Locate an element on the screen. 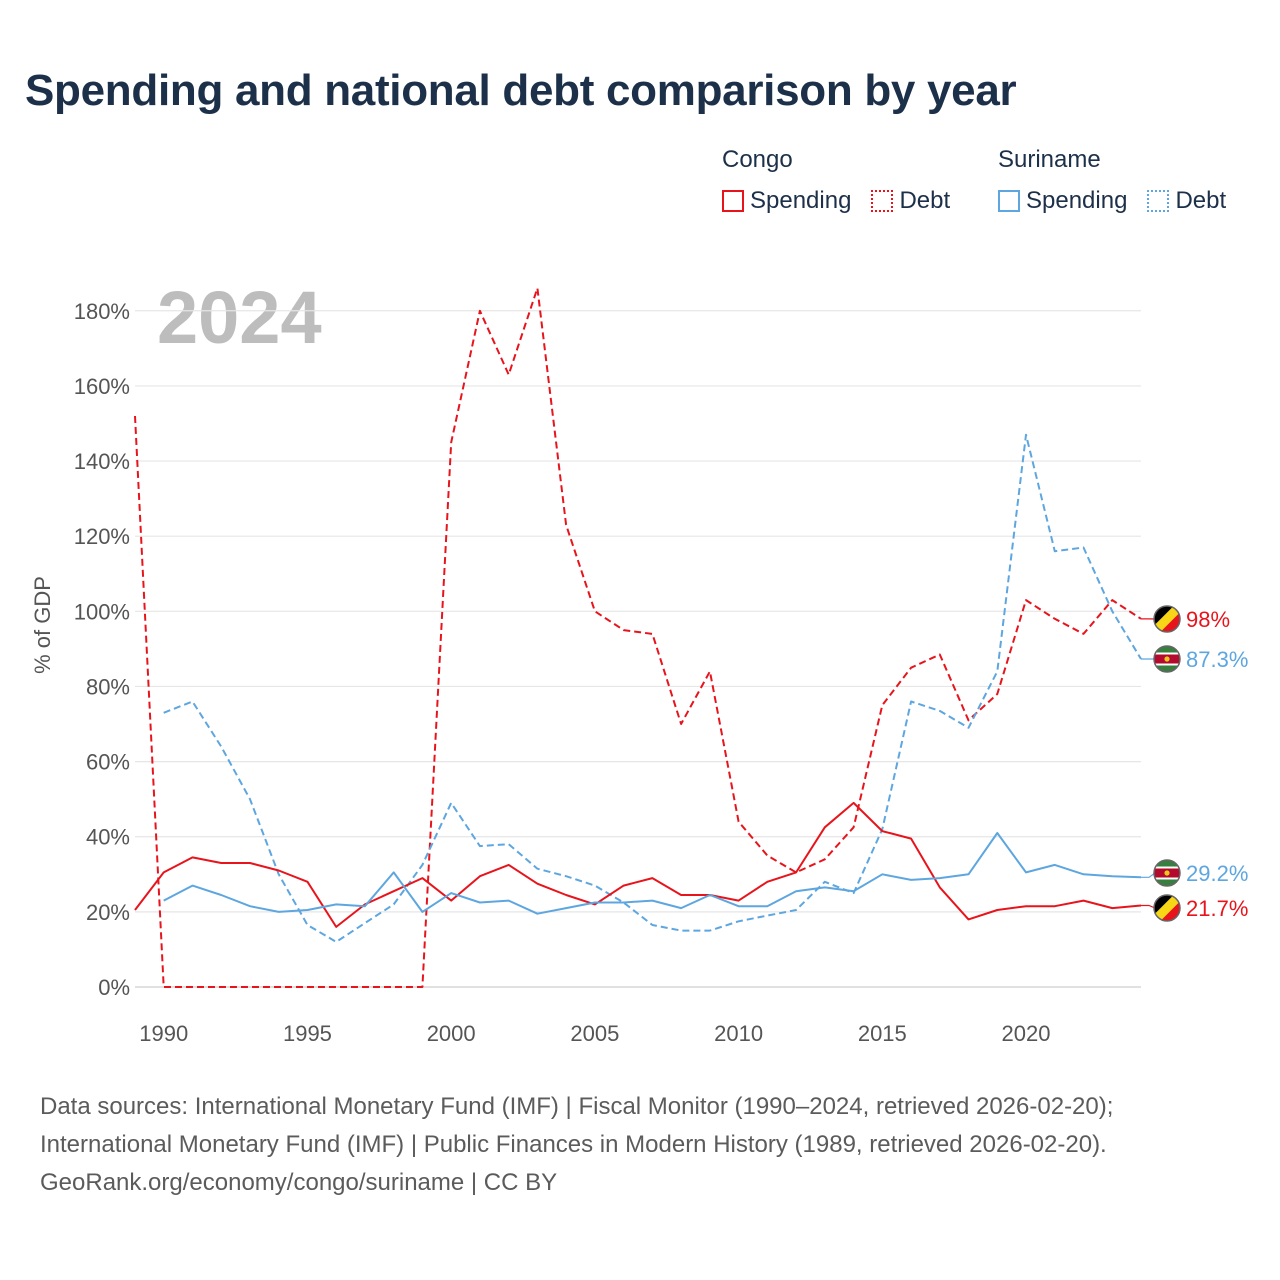  end-value-label: 29.2% is located at coordinates (1217, 873).